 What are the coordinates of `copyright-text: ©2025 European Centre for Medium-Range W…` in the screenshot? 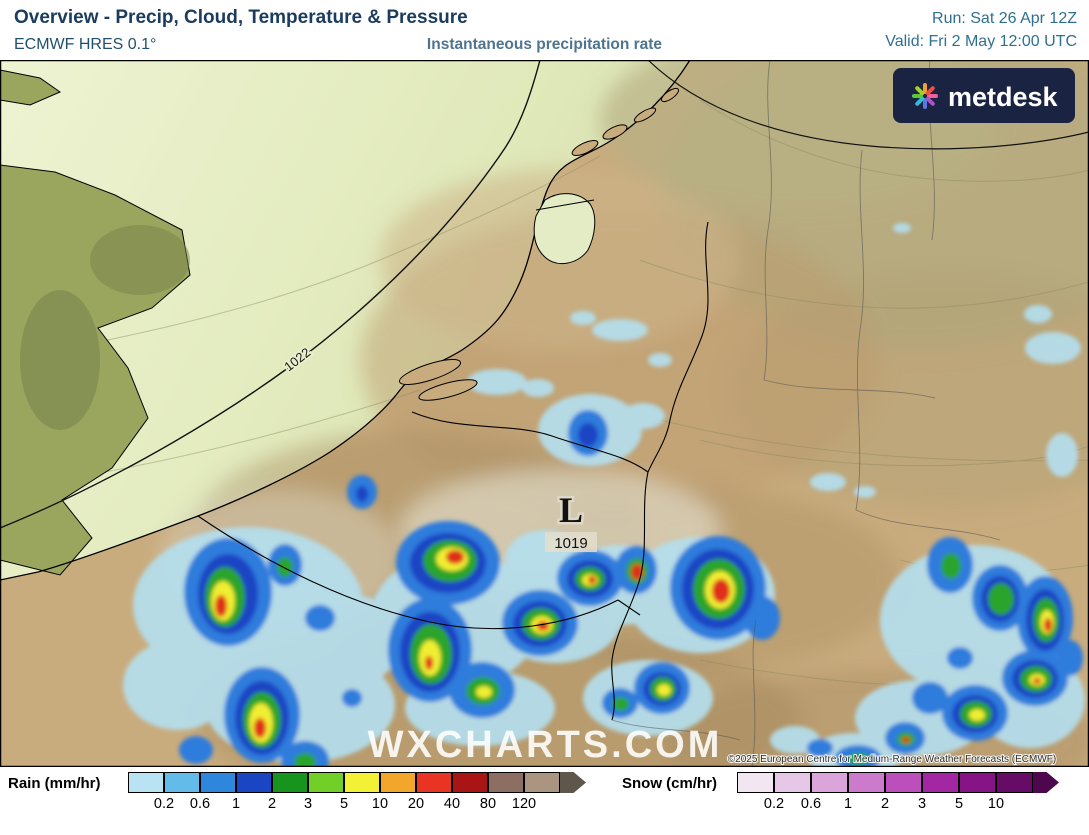 It's located at (892, 759).